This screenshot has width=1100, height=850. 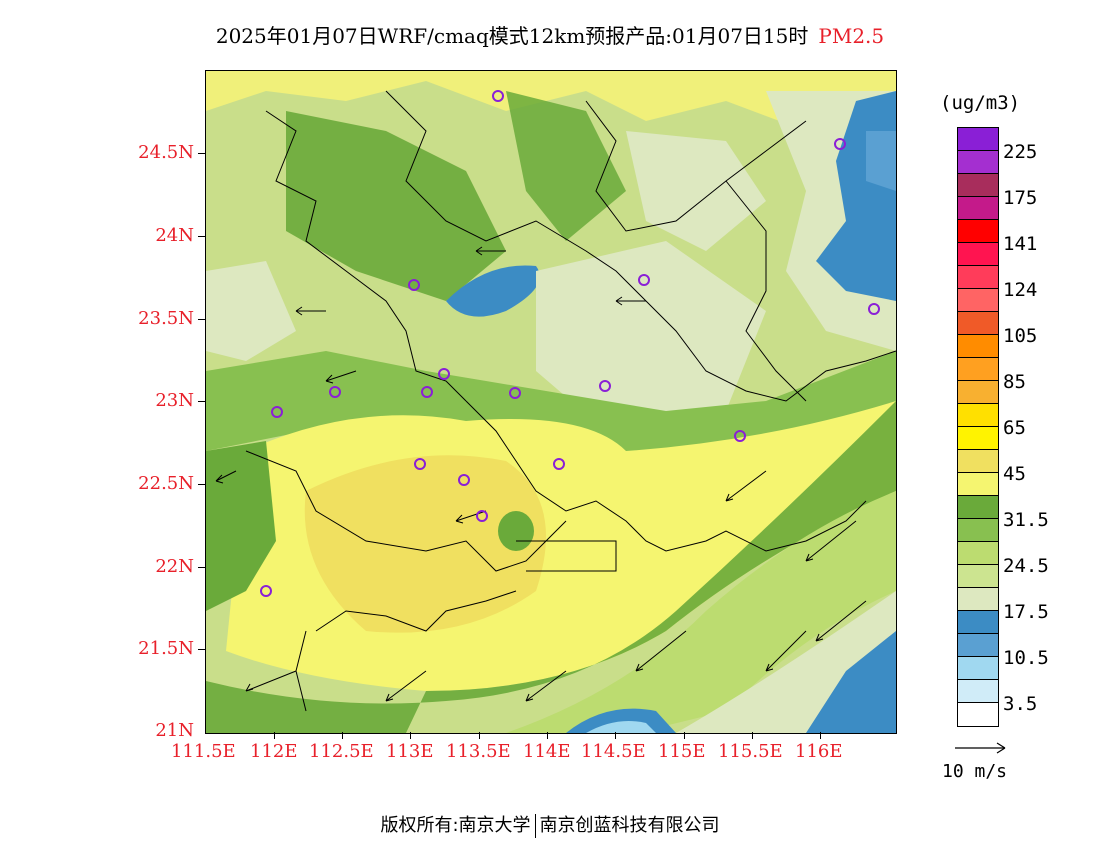 I want to click on legend-label: 65, so click(x=1014, y=428).